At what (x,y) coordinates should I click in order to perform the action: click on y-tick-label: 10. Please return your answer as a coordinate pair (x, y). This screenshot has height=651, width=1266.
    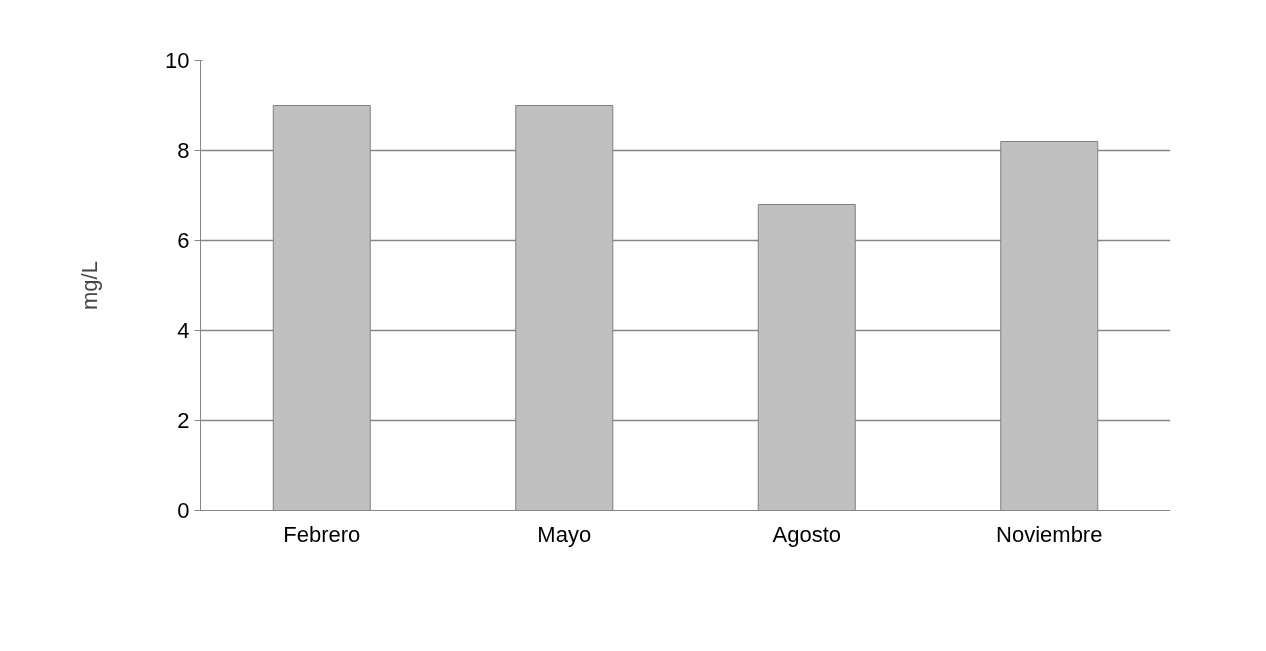
    Looking at the image, I should click on (177, 60).